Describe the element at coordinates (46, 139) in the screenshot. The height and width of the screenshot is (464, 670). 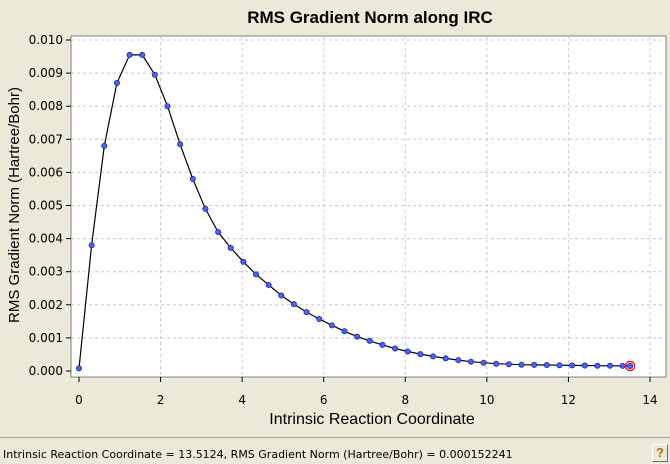
I see `y-tick-label: 0.007` at that location.